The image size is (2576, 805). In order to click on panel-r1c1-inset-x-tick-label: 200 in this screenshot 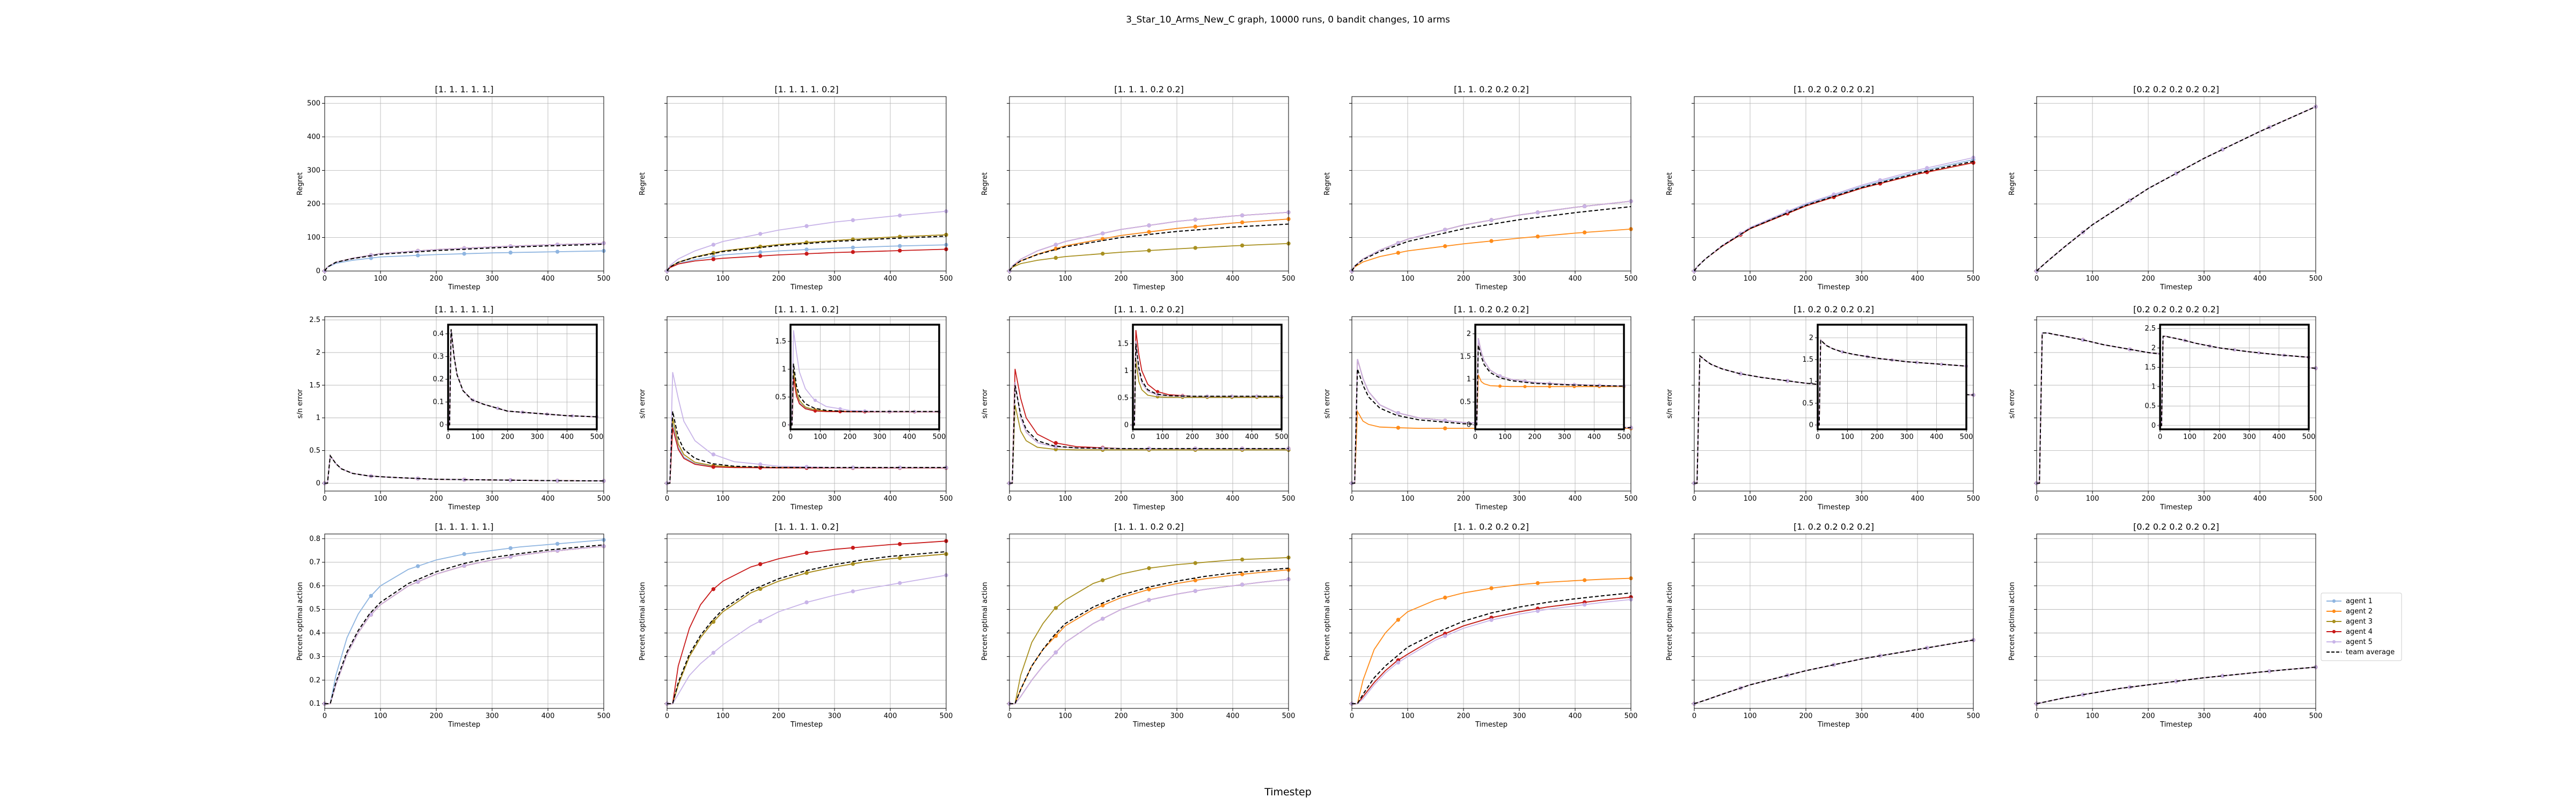, I will do `click(850, 437)`.